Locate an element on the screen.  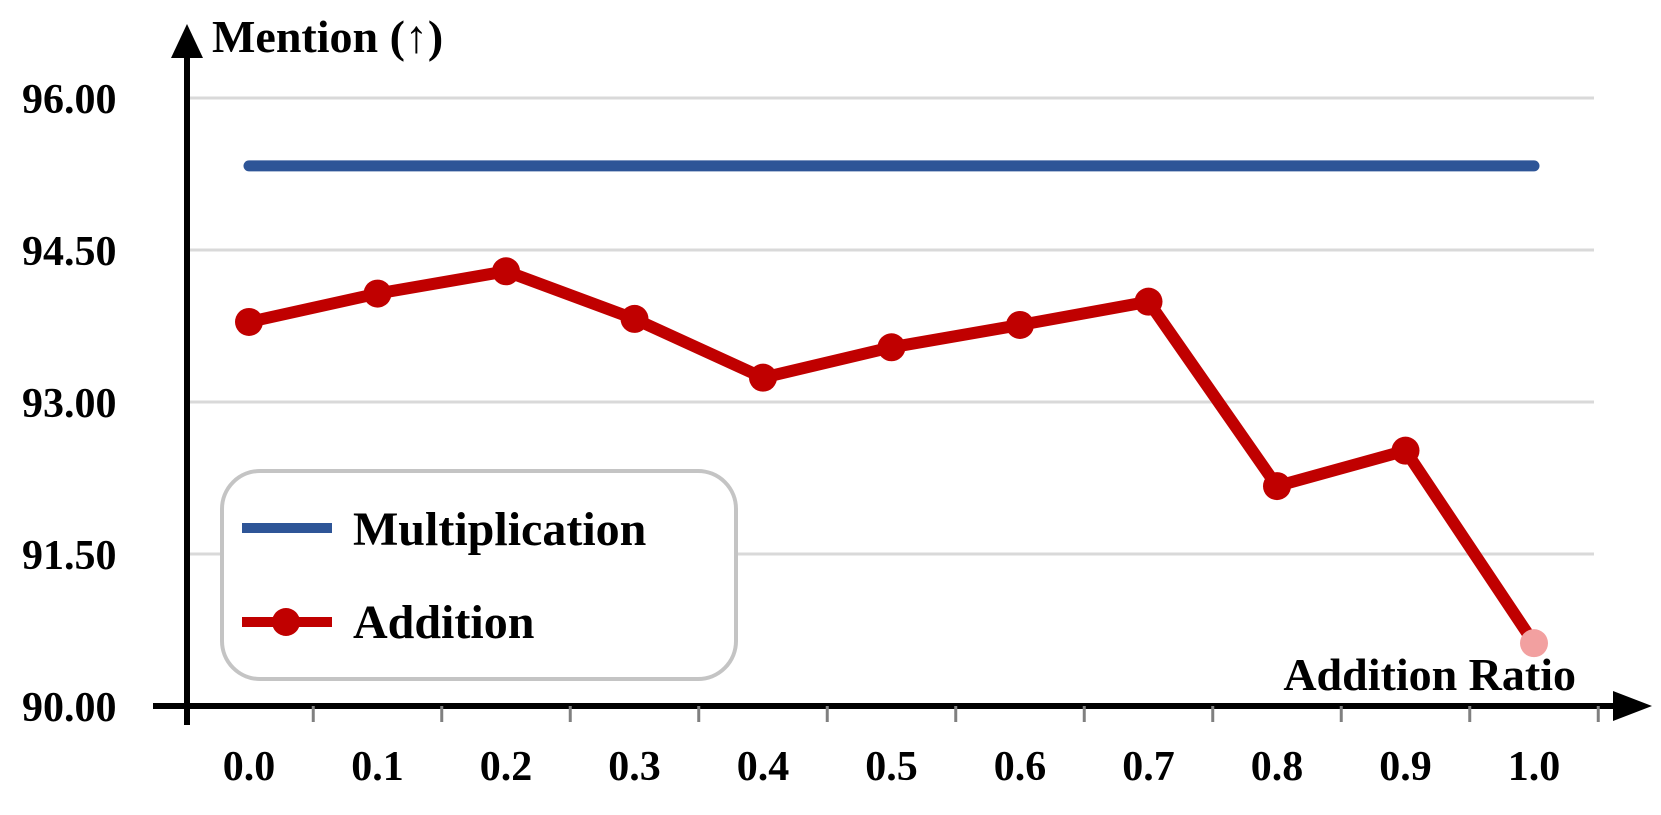
x-tick-label: 0.5 is located at coordinates (891, 767).